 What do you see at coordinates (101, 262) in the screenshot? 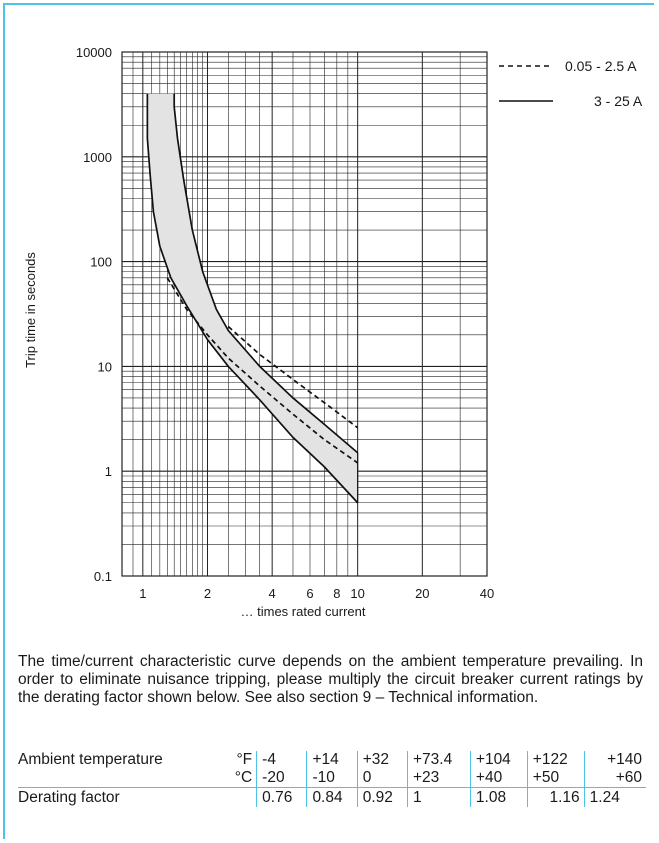
I see `y-tick-label: 100` at bounding box center [101, 262].